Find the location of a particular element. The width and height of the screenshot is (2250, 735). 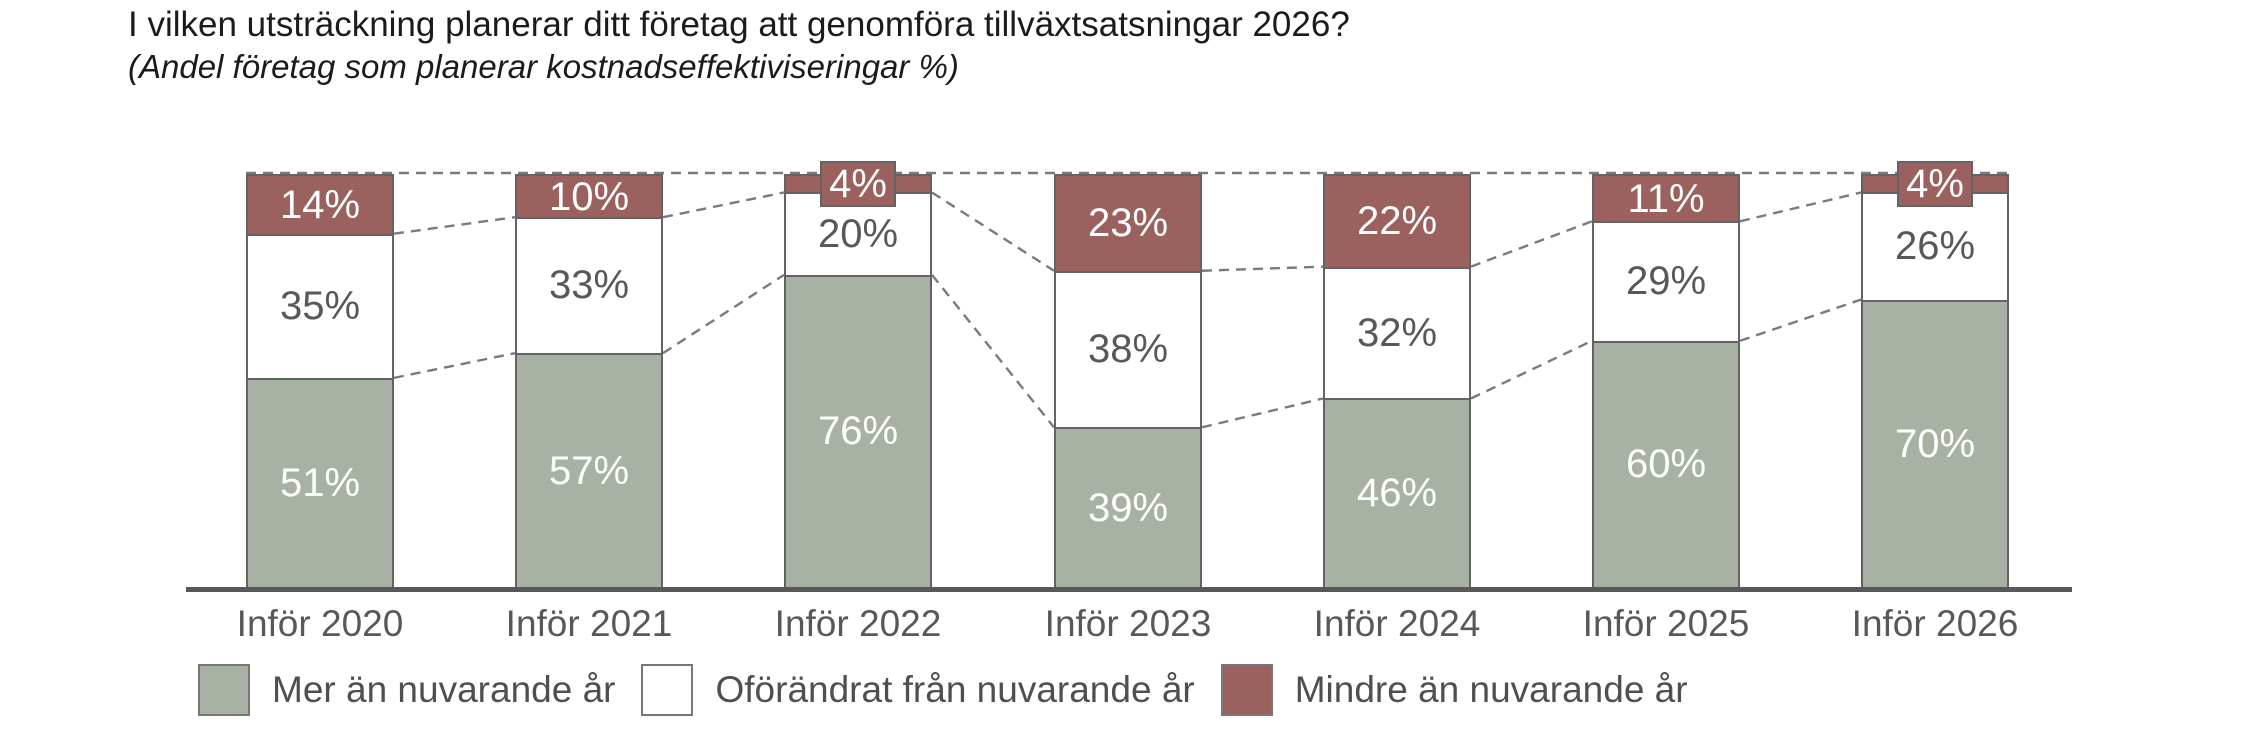

legend-label: Mer än nuvarande år is located at coordinates (444, 689).